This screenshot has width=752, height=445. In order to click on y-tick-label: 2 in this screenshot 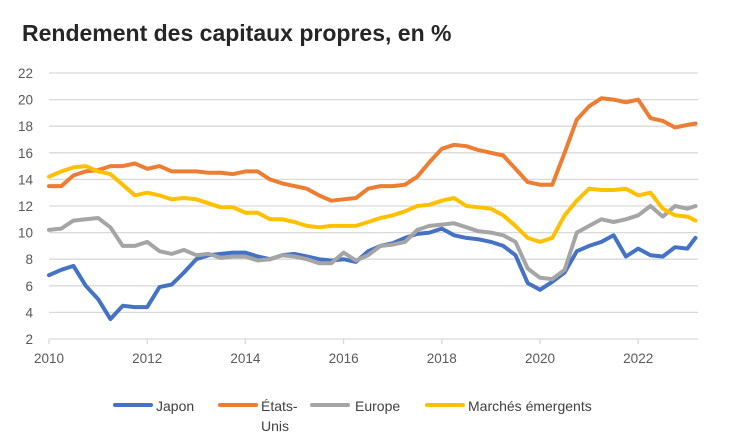, I will do `click(29, 339)`.